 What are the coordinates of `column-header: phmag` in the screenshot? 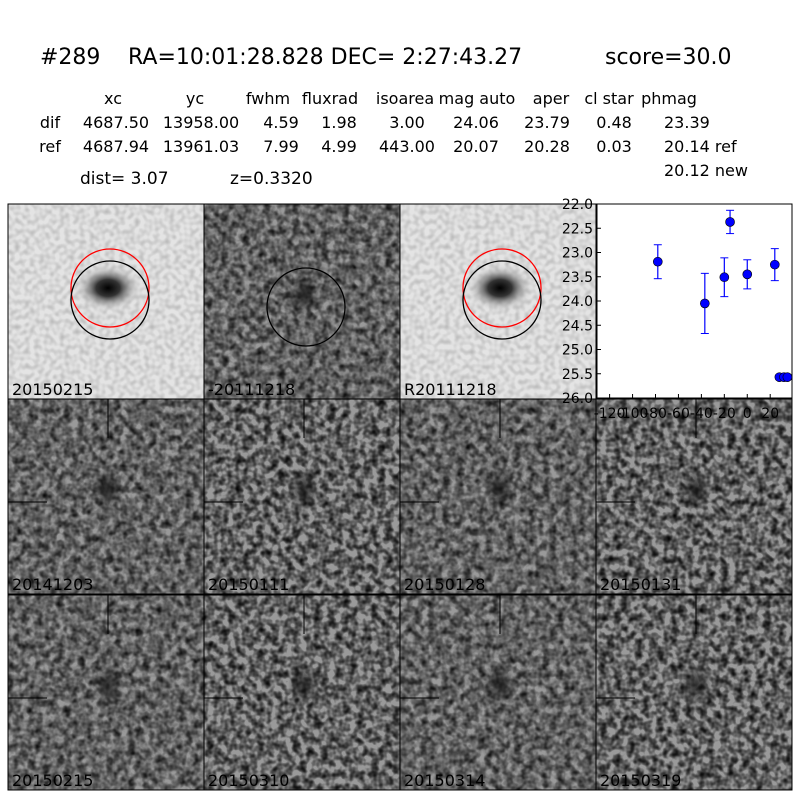 It's located at (669, 98).